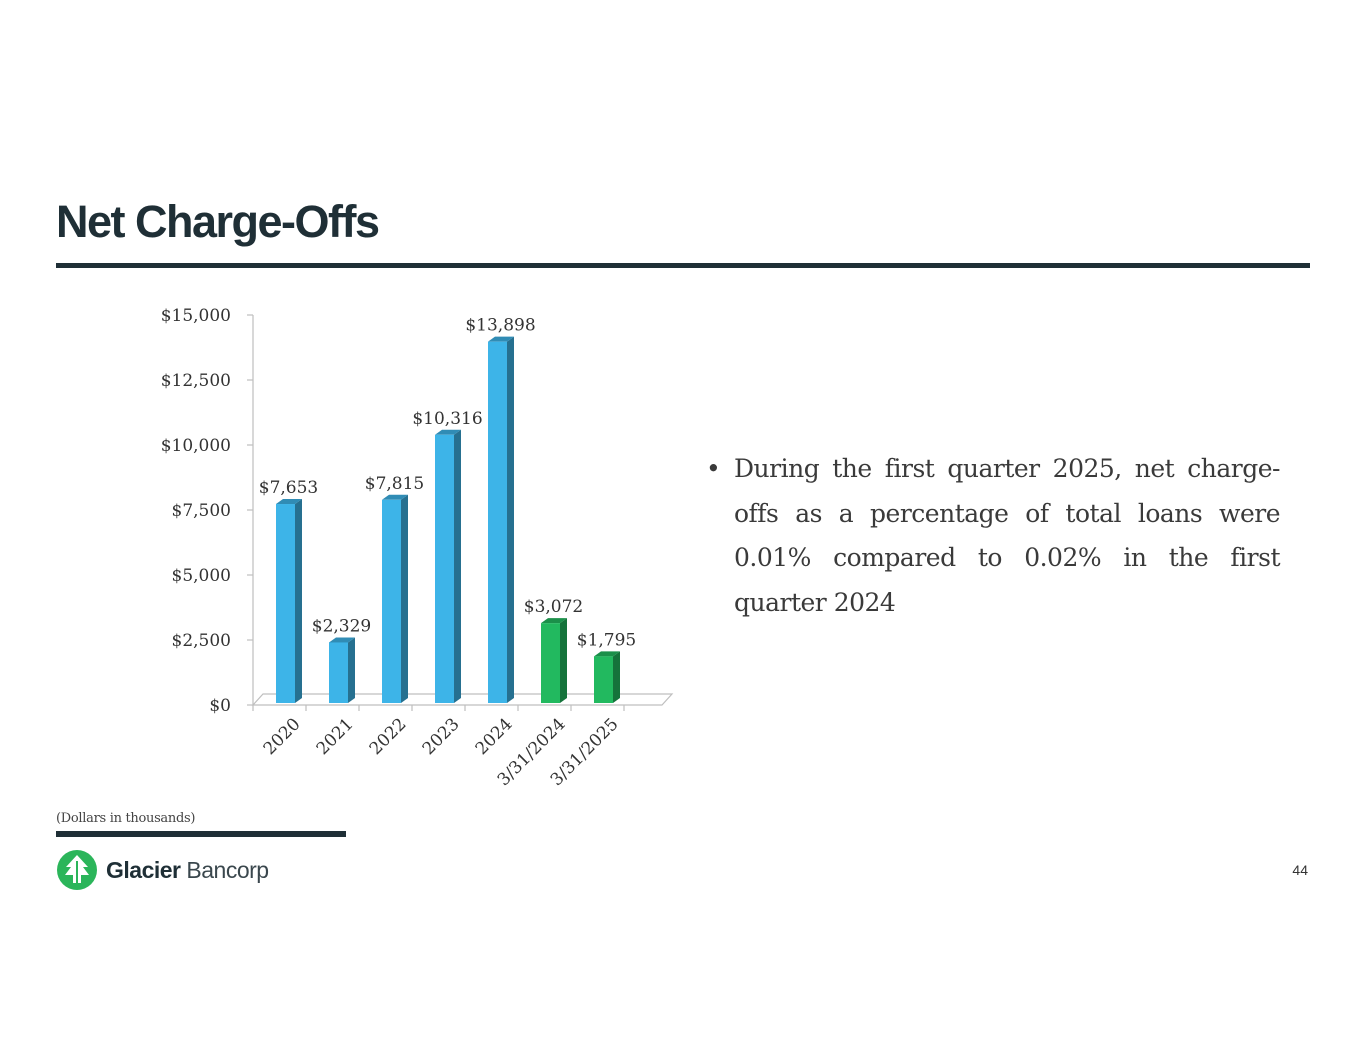  What do you see at coordinates (196, 446) in the screenshot?
I see `y-tick-label: $10,000` at bounding box center [196, 446].